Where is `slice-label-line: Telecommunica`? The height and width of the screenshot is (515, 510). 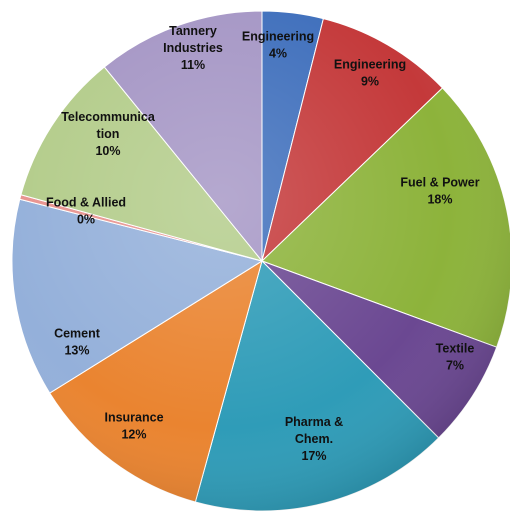
slice-label-line: Telecommunica is located at coordinates (108, 117).